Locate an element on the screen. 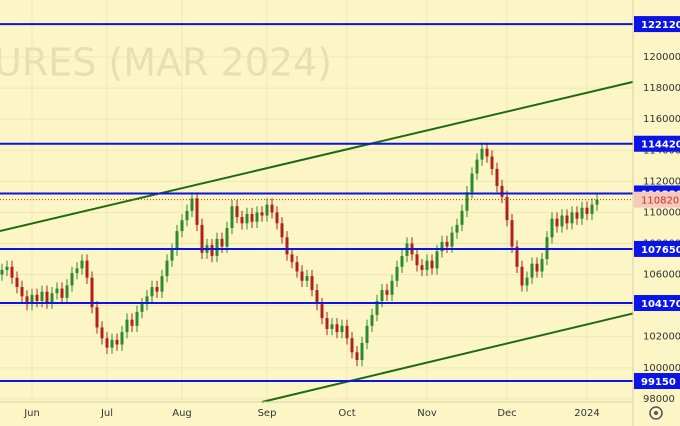 Image resolution: width=680 pixels, height=426 pixels. y-tick-label: 98000 is located at coordinates (659, 399).